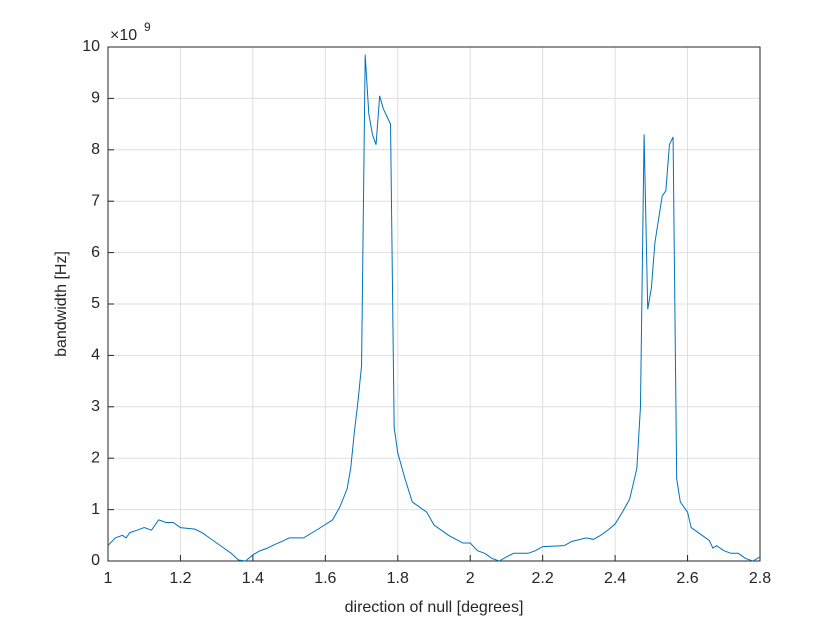 Image resolution: width=840 pixels, height=630 pixels. I want to click on y-tick-label: 2, so click(95, 457).